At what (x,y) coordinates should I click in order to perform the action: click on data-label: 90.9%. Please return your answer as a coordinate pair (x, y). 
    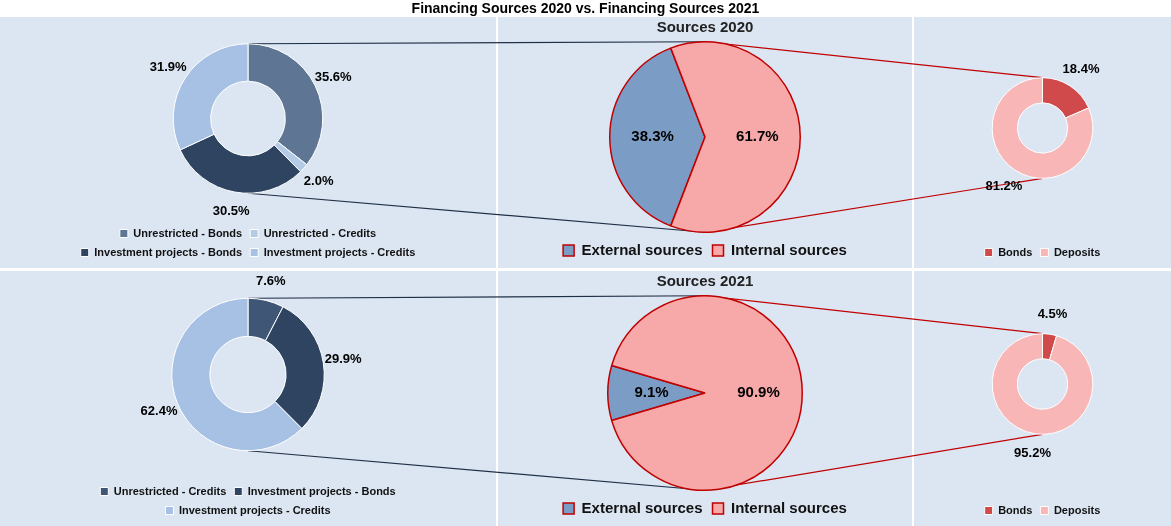
    Looking at the image, I should click on (758, 392).